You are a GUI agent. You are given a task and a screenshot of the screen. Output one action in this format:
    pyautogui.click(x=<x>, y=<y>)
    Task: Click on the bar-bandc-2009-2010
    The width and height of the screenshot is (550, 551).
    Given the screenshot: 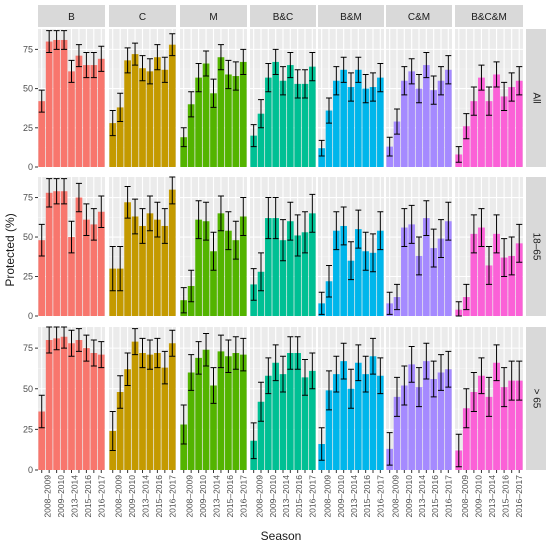 What is the action you would take?
    pyautogui.click(x=261, y=293)
    